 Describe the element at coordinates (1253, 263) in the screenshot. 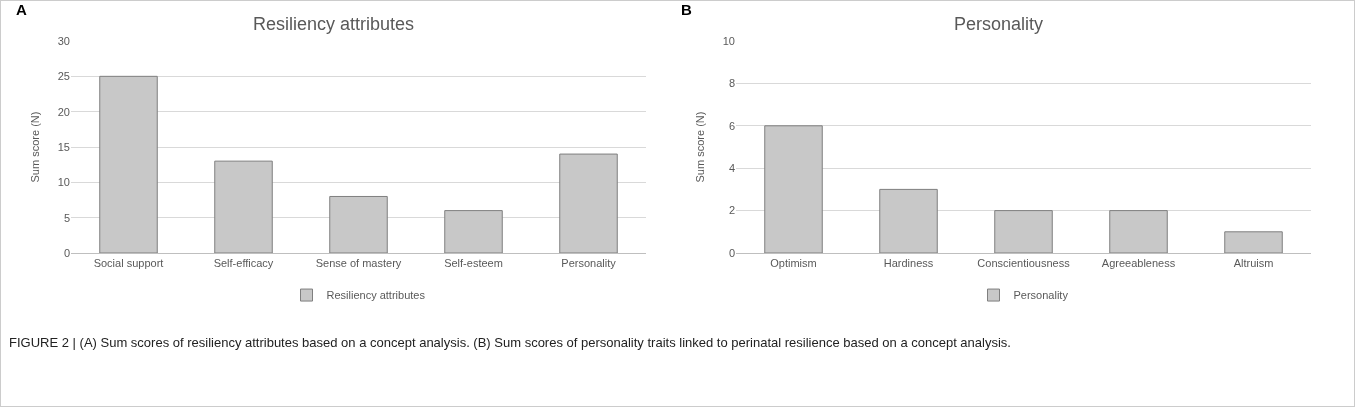

I see `x-tick-label: Altruism` at that location.